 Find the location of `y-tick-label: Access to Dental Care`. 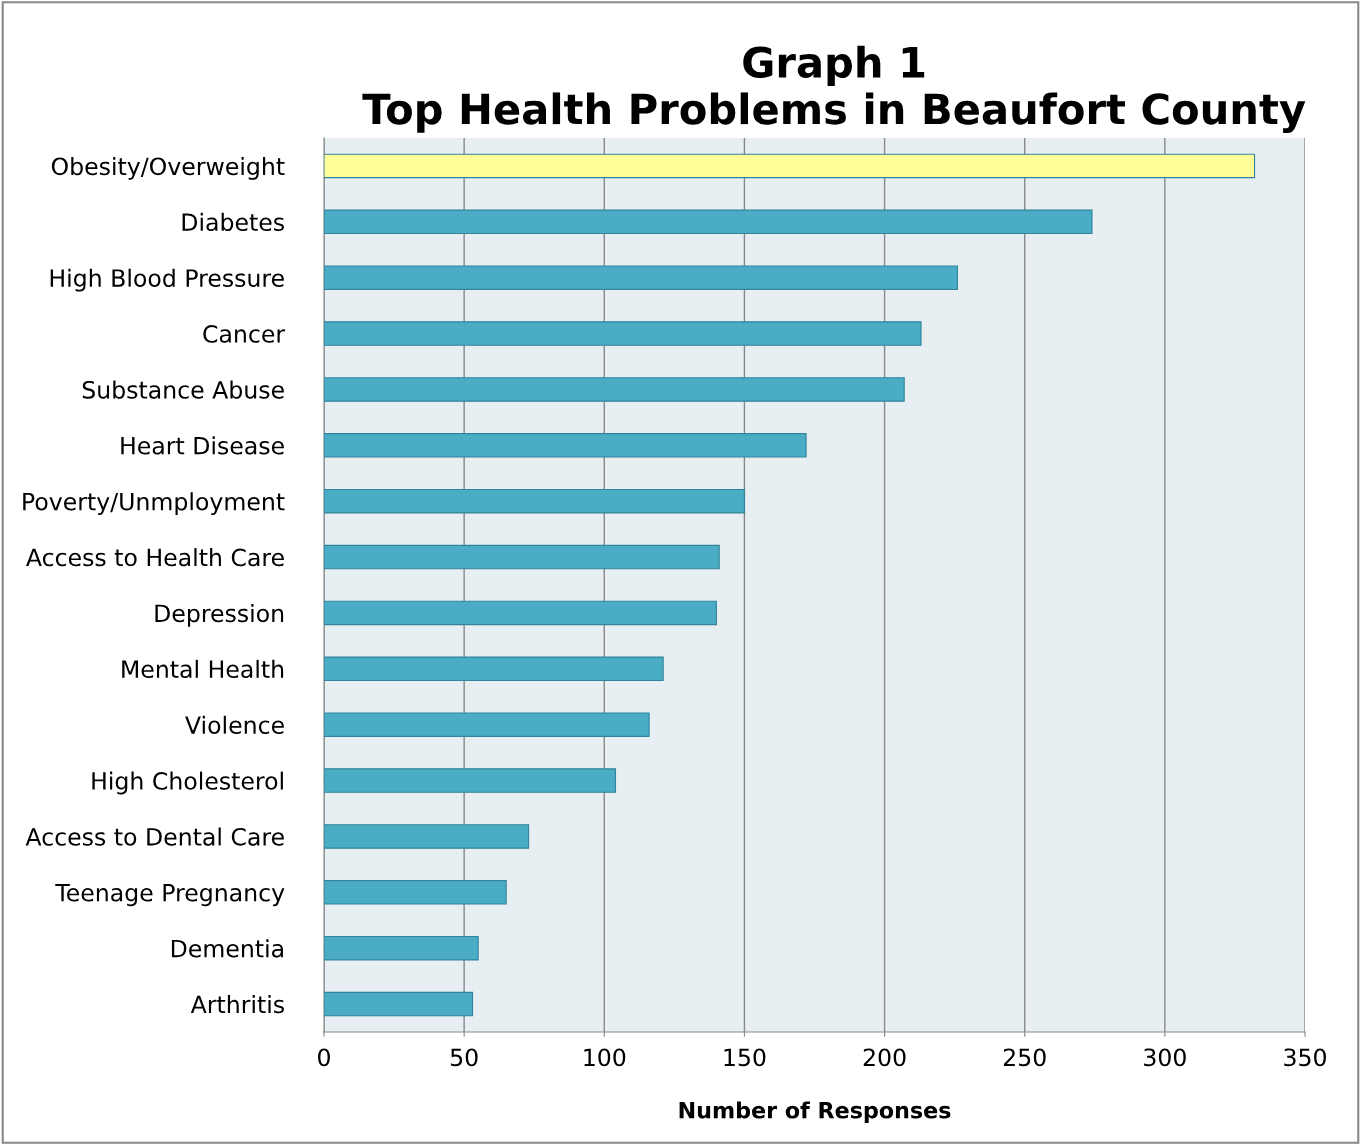

y-tick-label: Access to Dental Care is located at coordinates (154, 836).